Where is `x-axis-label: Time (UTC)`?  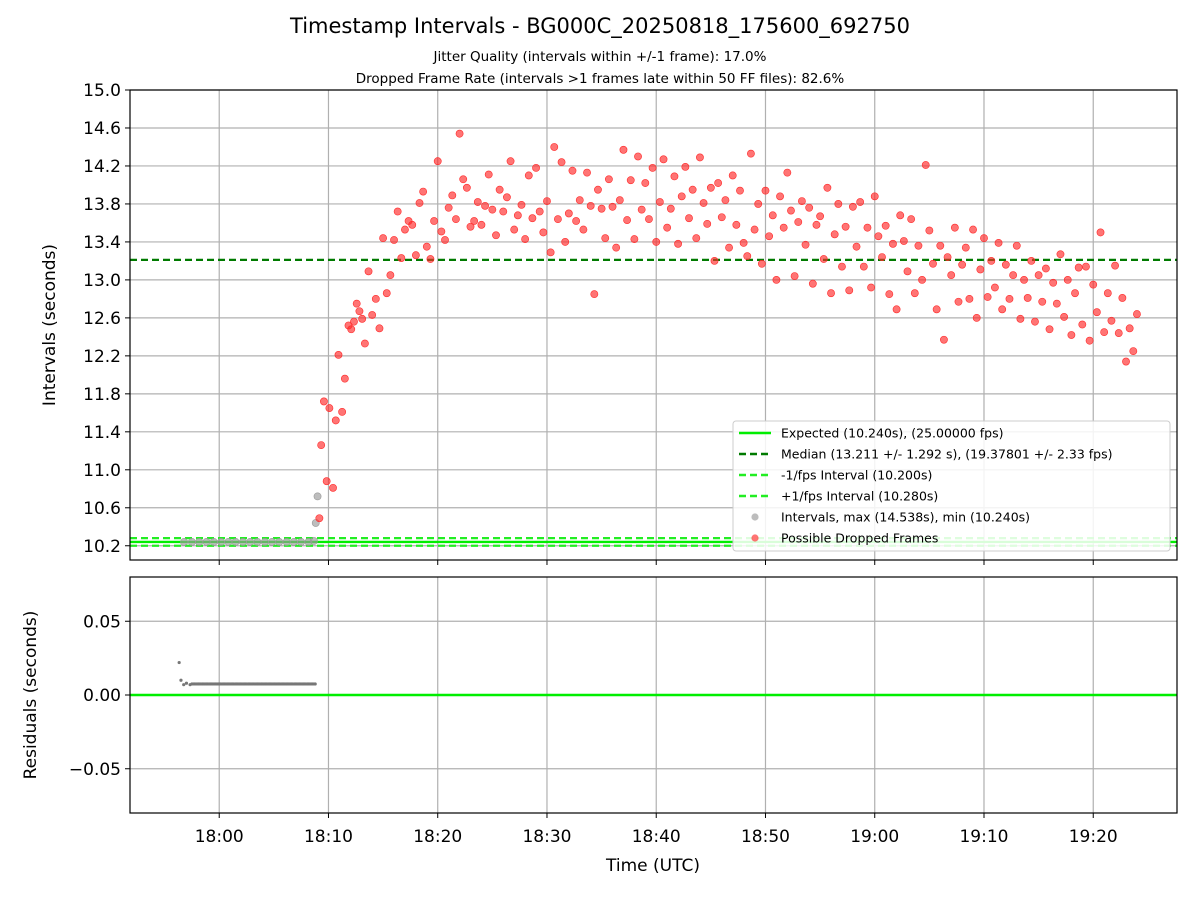
x-axis-label: Time (UTC) is located at coordinates (652, 866).